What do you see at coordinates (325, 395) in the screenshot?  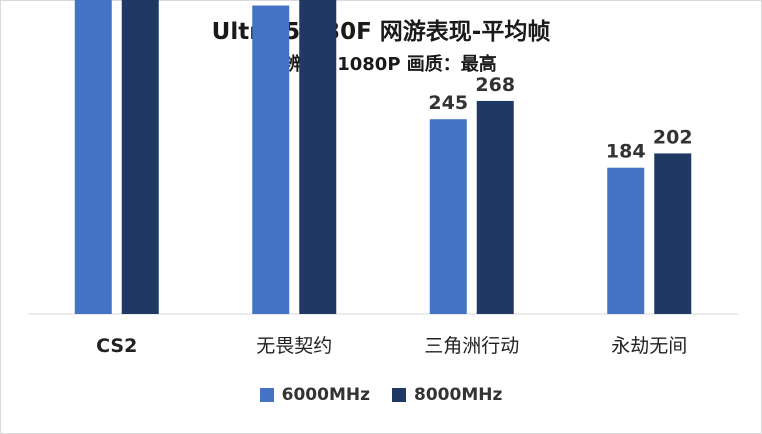 I see `legend-label-series-1: 6000MHz` at bounding box center [325, 395].